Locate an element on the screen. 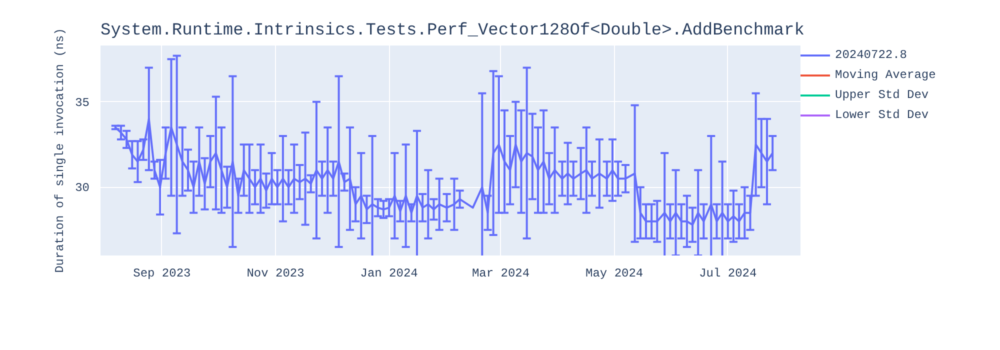  x-tick-label: Jul 2024 is located at coordinates (728, 273).